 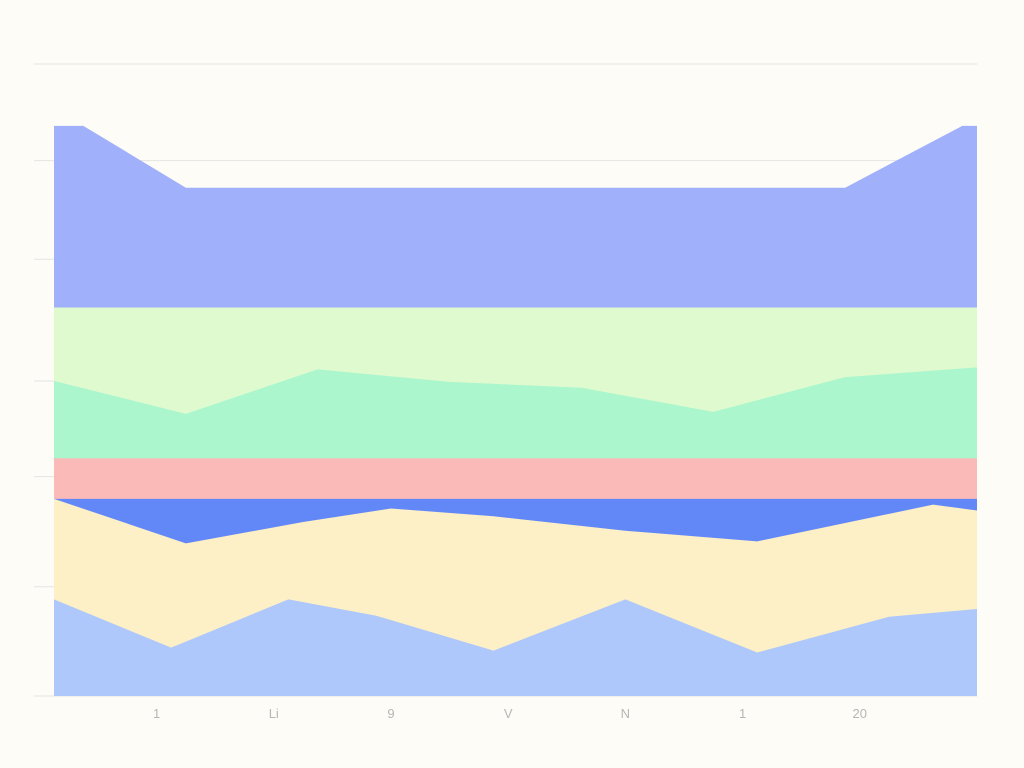 What do you see at coordinates (274, 713) in the screenshot?
I see `x-tick-label: Li` at bounding box center [274, 713].